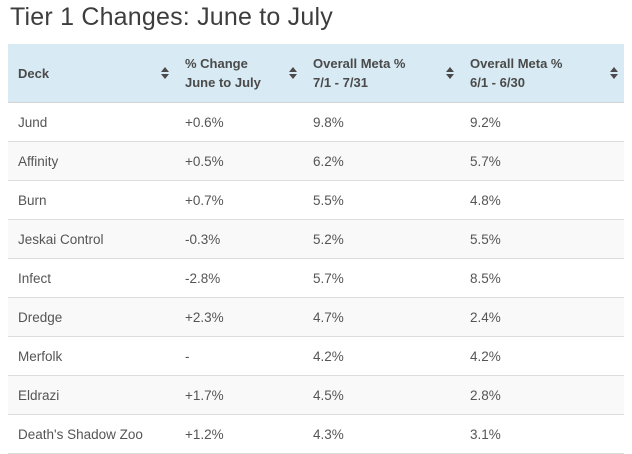 This screenshot has height=454, width=632. I want to click on deck-cell: Burn, so click(91, 200).